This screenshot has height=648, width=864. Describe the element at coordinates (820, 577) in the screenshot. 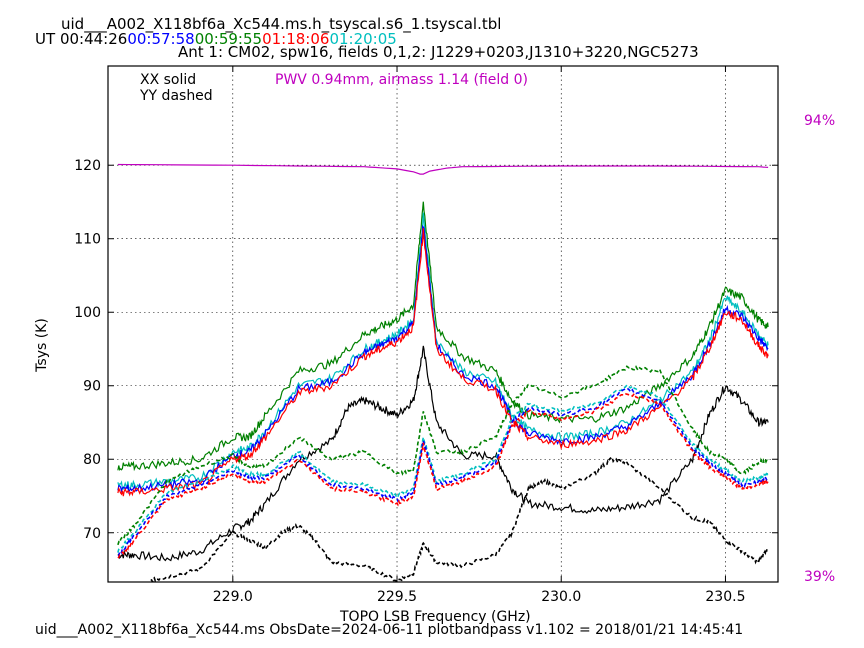

I see `atm-transmission-bottom: 39%` at that location.